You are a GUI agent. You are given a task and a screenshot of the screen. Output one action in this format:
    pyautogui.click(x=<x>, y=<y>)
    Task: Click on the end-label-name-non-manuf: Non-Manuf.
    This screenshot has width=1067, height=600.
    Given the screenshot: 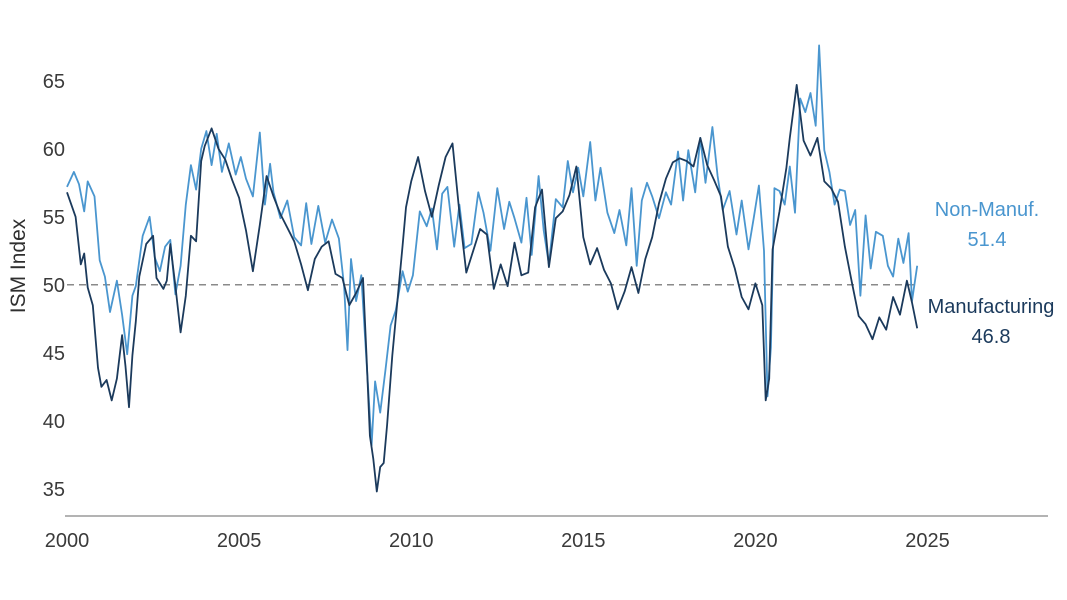 What is the action you would take?
    pyautogui.click(x=987, y=210)
    